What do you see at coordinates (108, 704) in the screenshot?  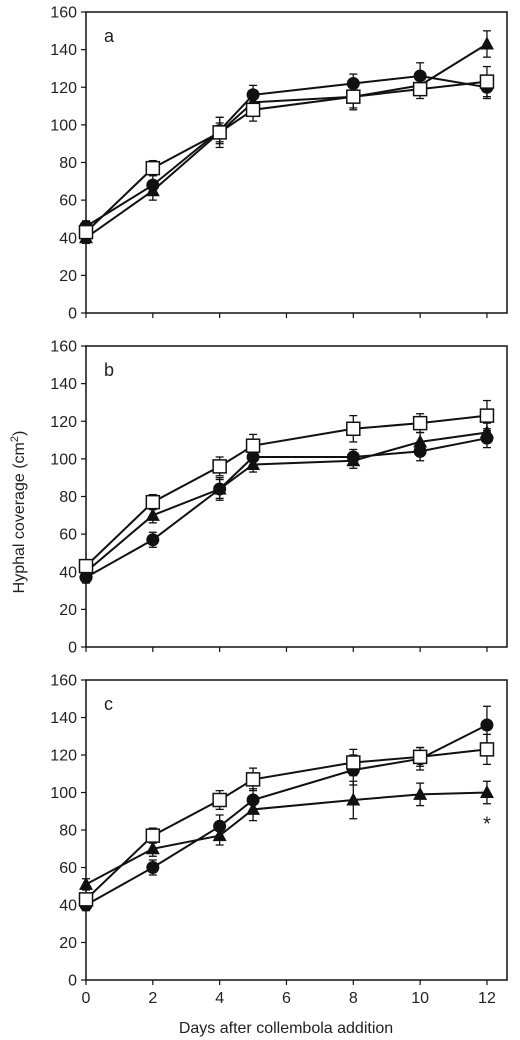 I see `panel-label: c` at bounding box center [108, 704].